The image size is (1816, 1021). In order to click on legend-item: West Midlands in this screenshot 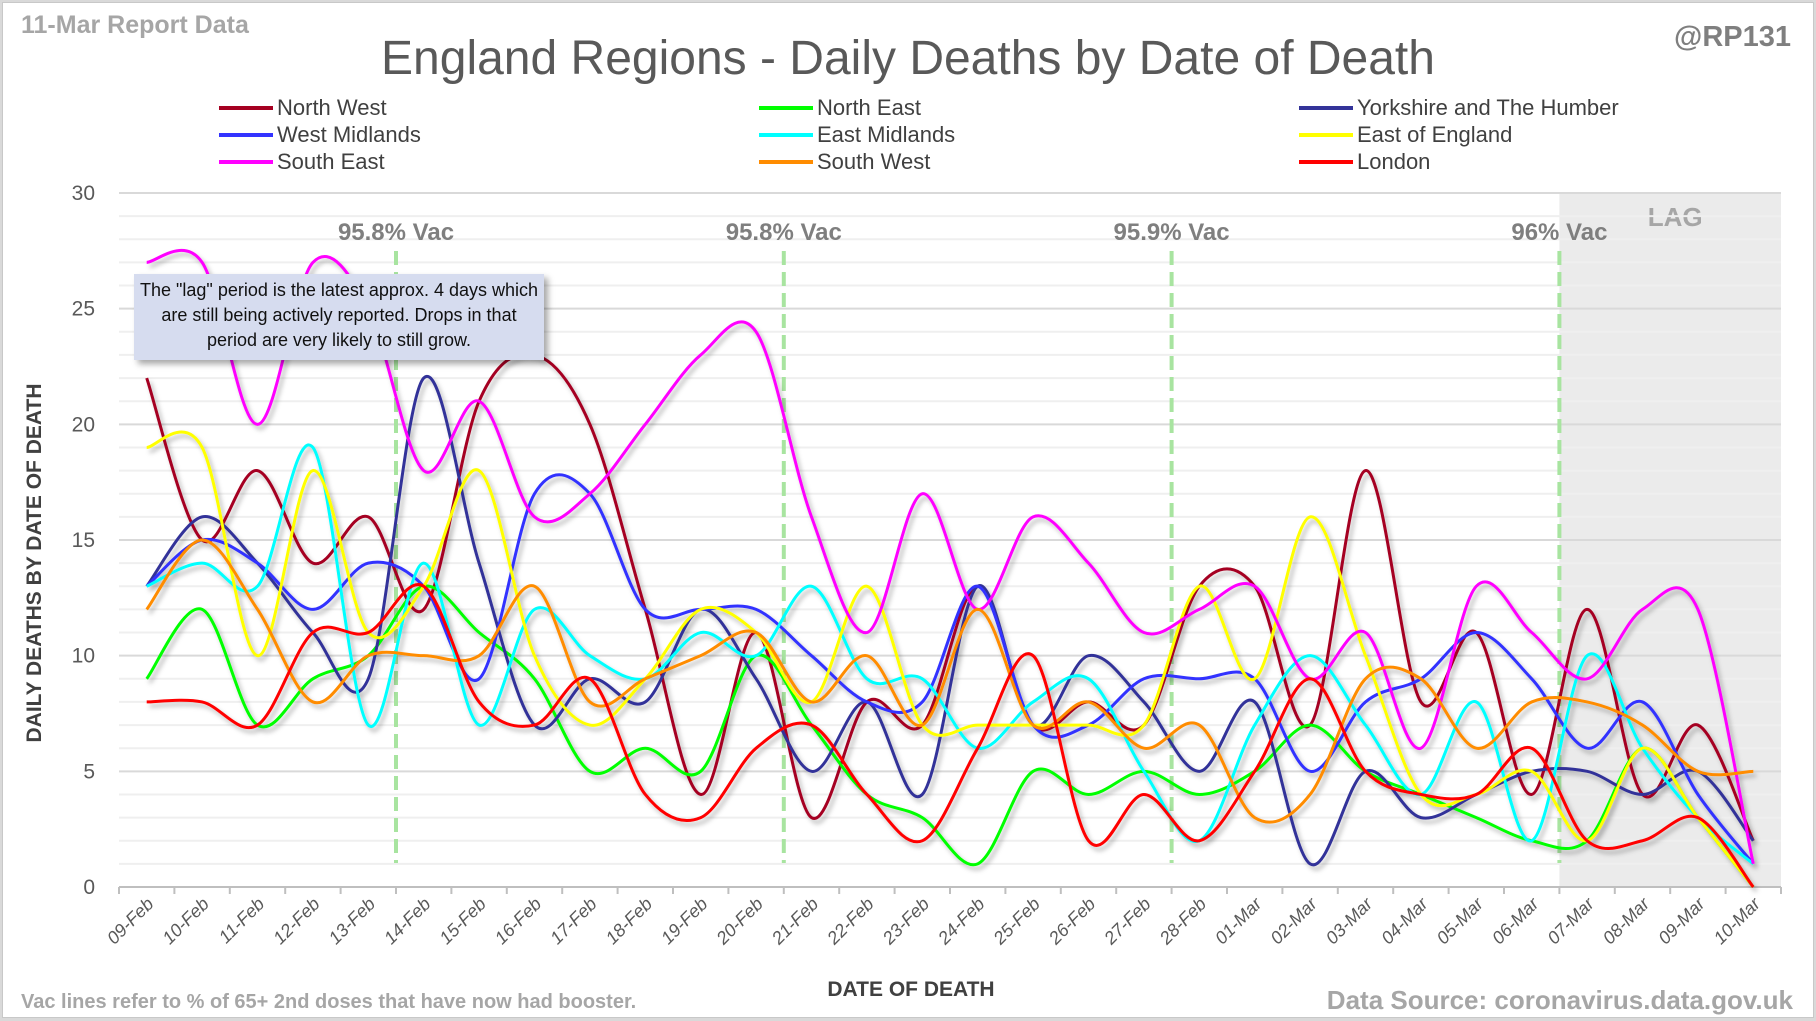, I will do `click(320, 135)`.